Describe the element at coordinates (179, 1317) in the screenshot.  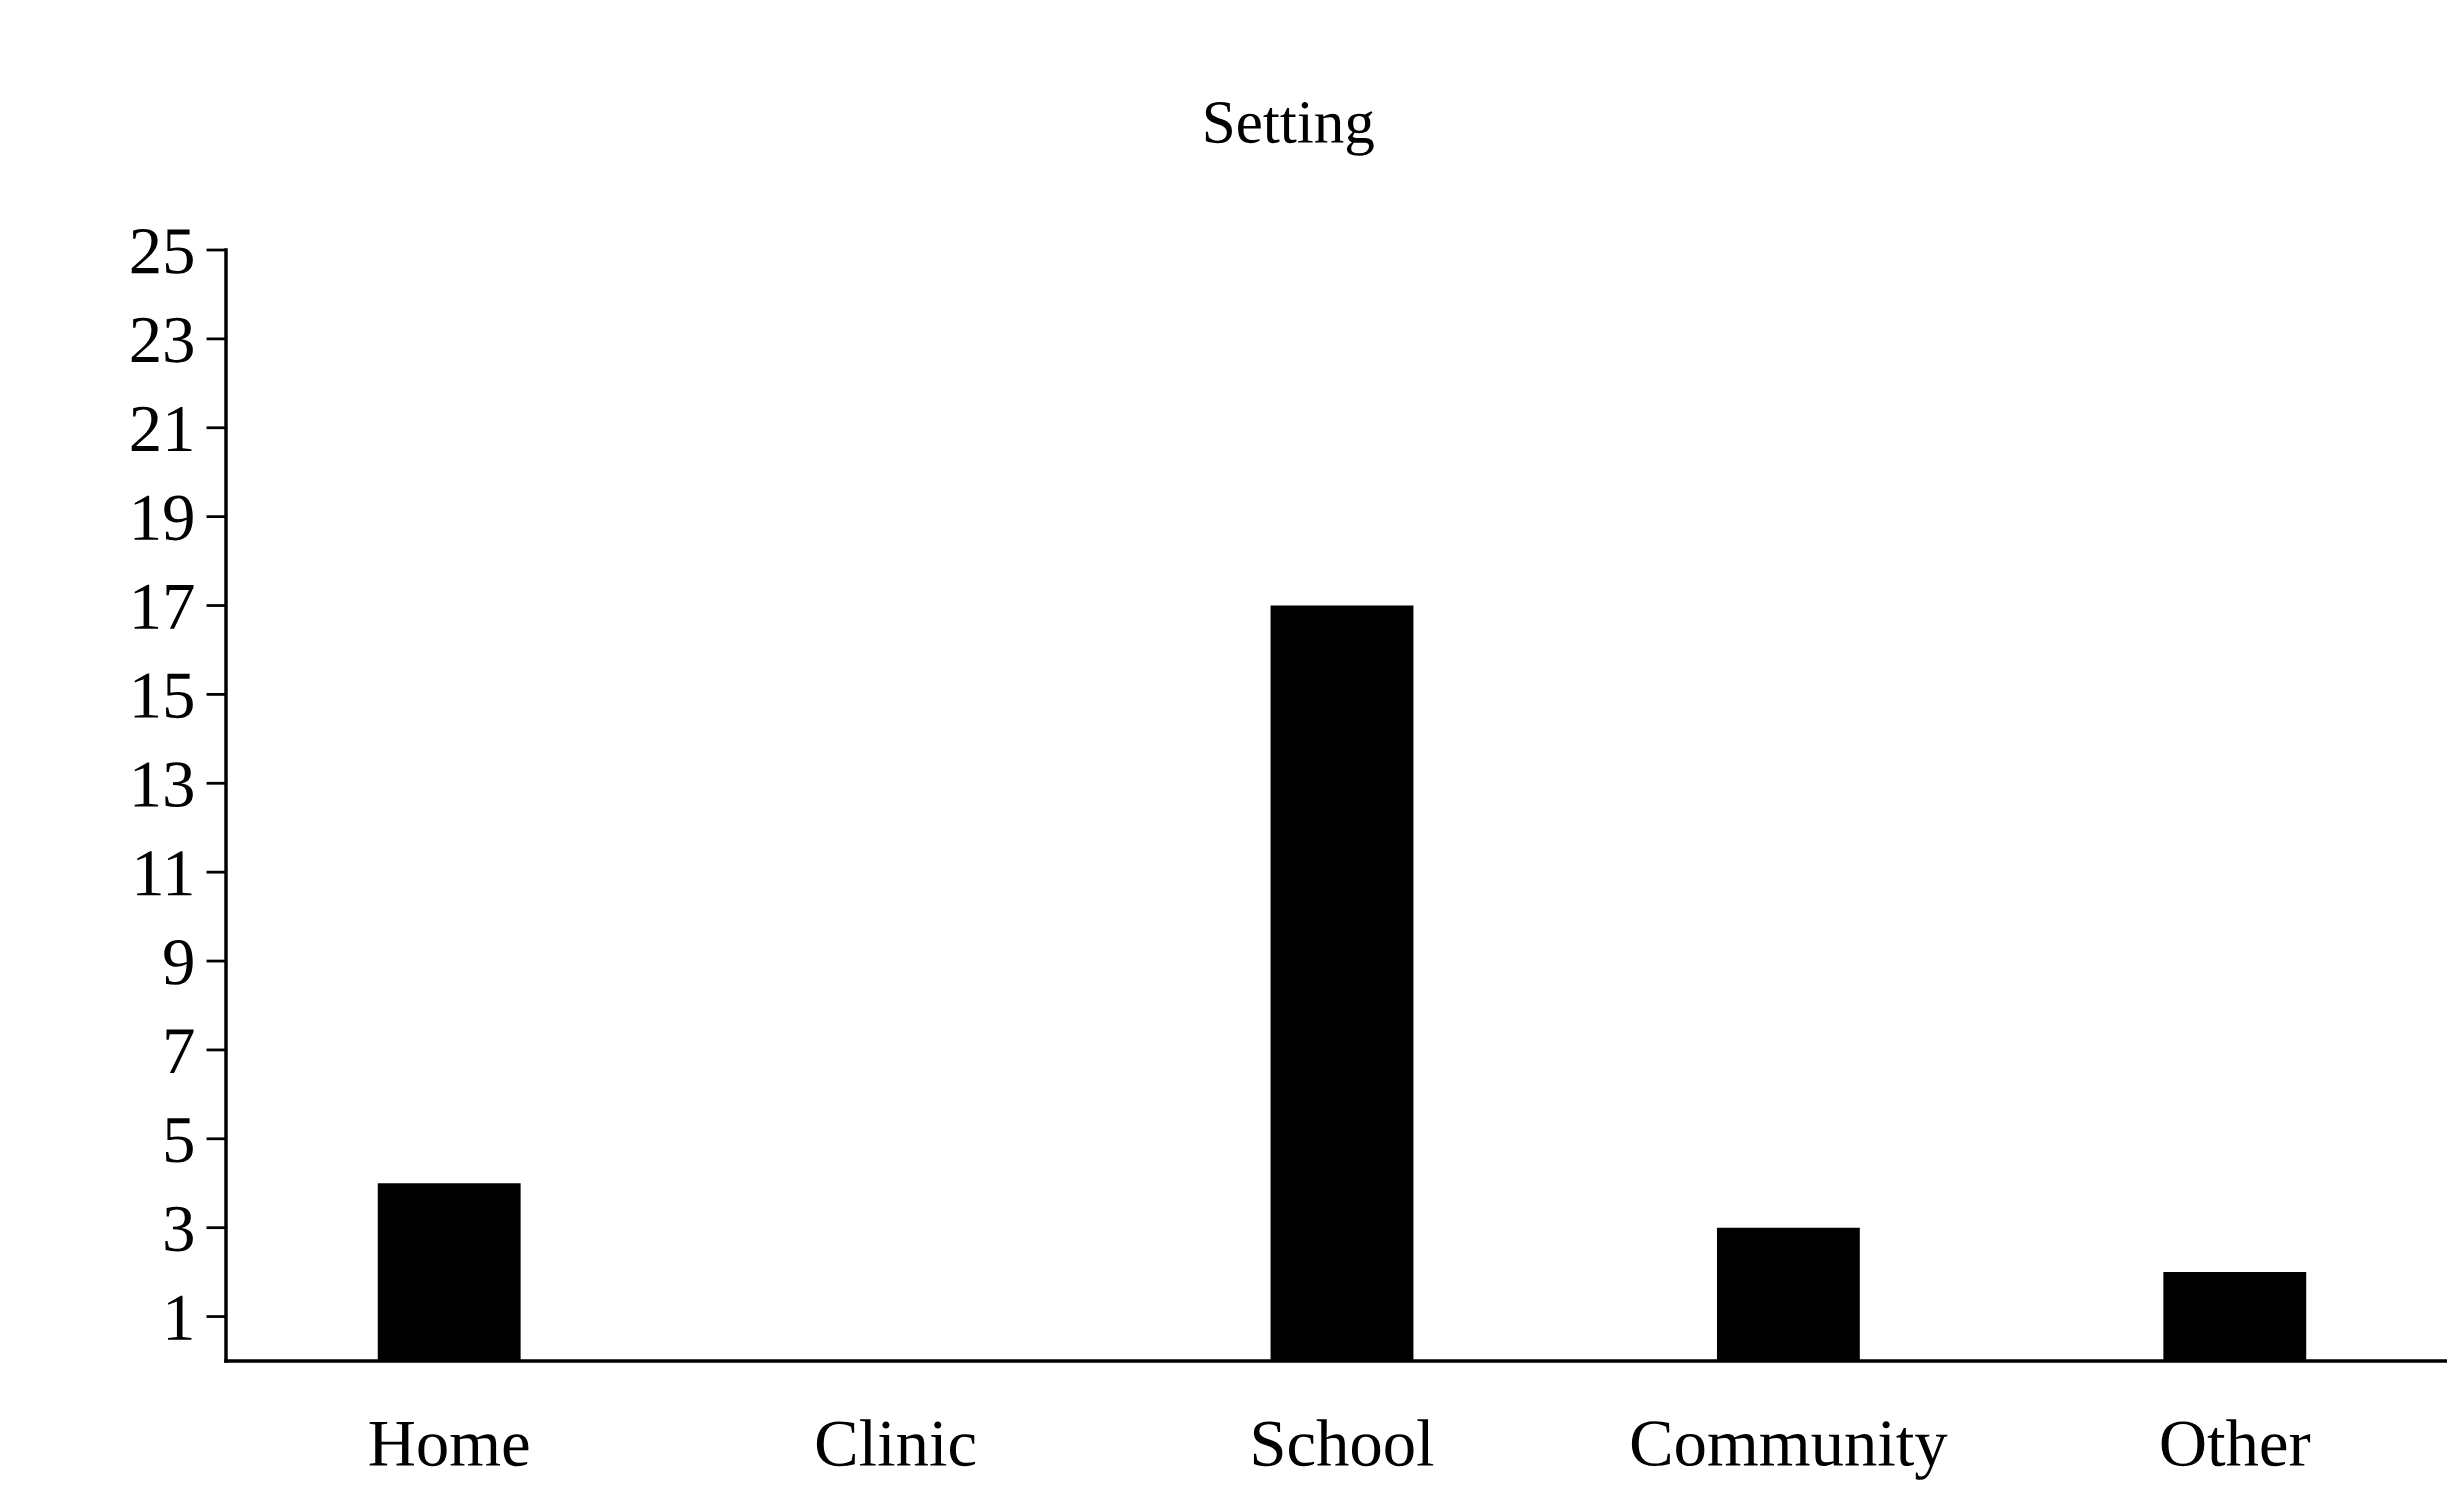
I see `y-tick-label: 1` at that location.